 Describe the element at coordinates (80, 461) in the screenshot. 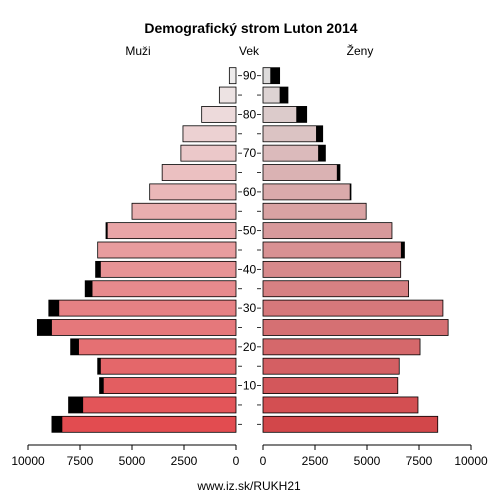

I see `x-tick-label-left: 7500` at that location.